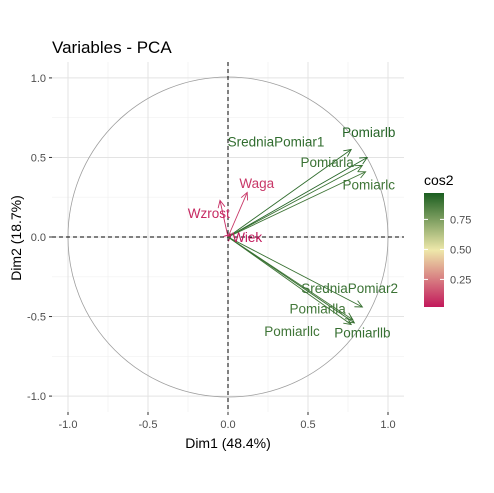 This screenshot has width=494, height=493. What do you see at coordinates (148, 425) in the screenshot?
I see `x-tick-label: -0.5` at bounding box center [148, 425].